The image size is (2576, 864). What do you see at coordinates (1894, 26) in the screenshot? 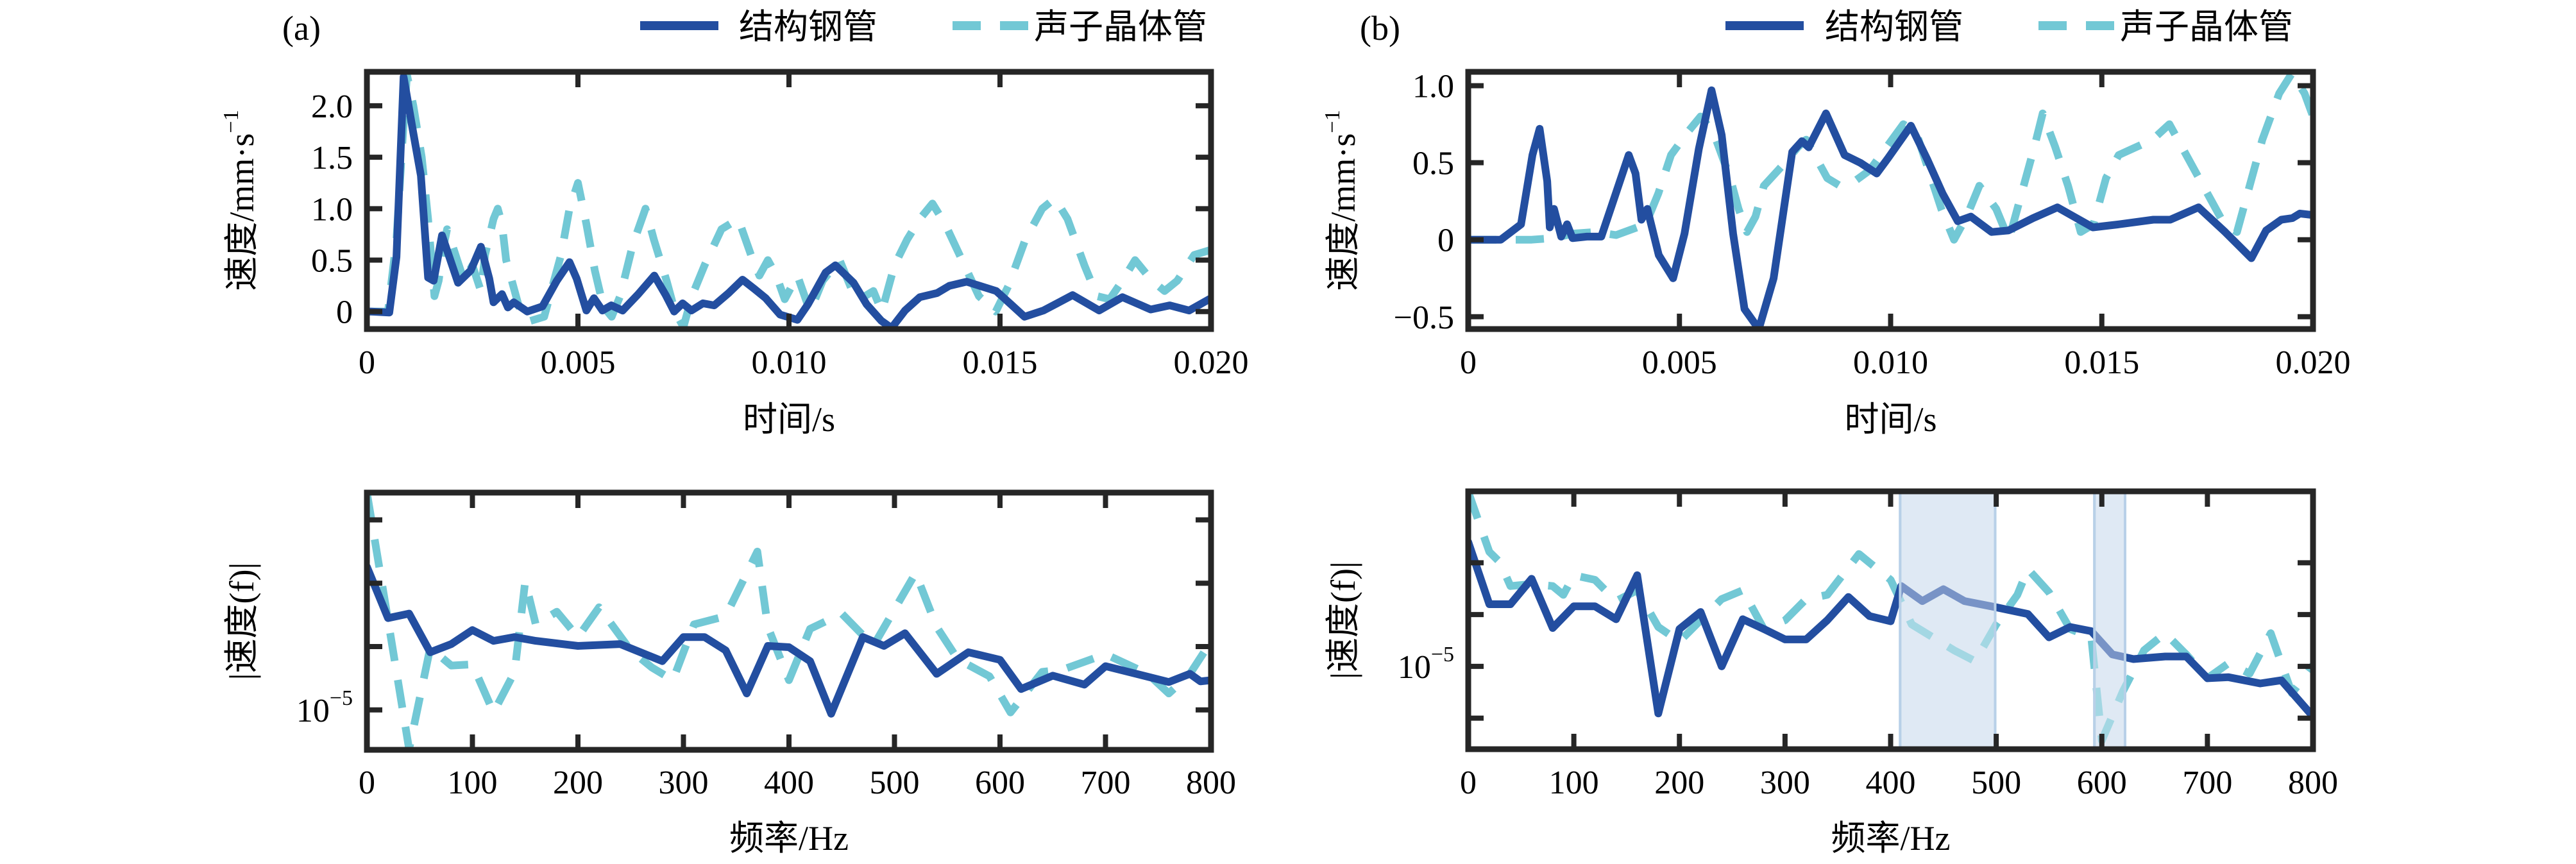
I see `legend-b-structural-label: 结构钢管` at bounding box center [1894, 26].